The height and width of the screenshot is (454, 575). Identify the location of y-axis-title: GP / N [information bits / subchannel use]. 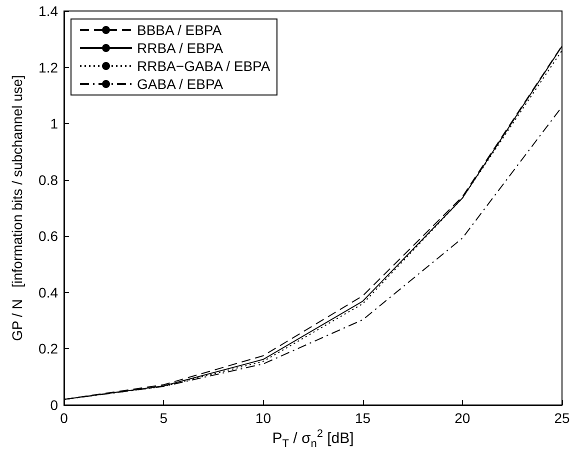
(17, 208).